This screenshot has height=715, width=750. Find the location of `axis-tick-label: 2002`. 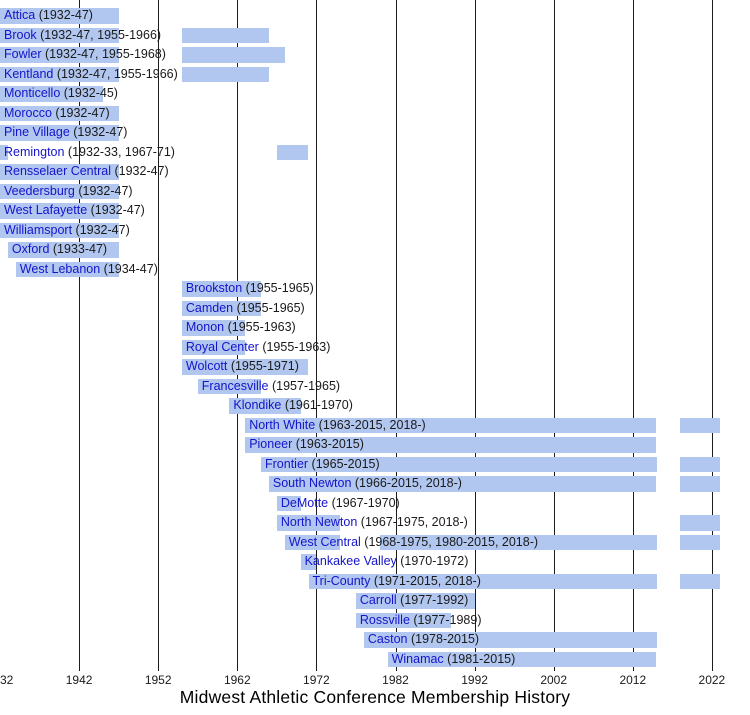

axis-tick-label: 2002 is located at coordinates (554, 680).